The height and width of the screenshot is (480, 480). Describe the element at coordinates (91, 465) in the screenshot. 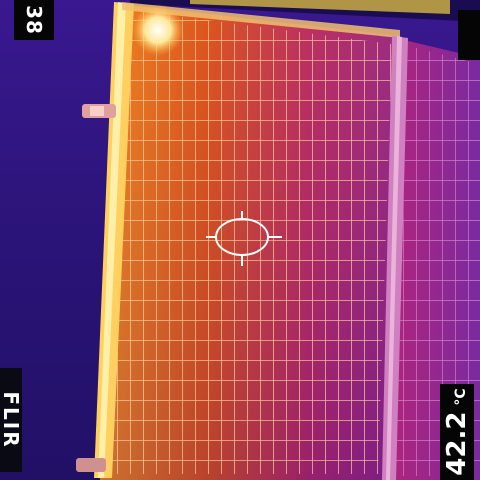

I see `hinge-bottom` at that location.